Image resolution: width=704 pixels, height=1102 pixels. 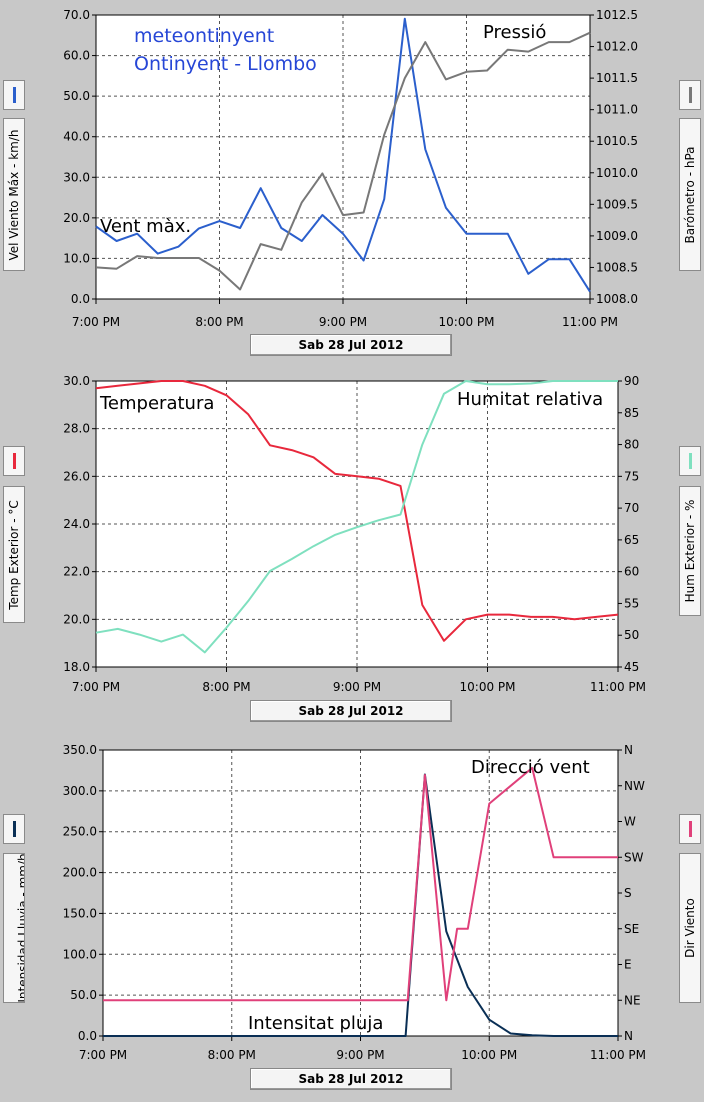 What do you see at coordinates (631, 667) in the screenshot?
I see `right-tick-label: 45` at bounding box center [631, 667].